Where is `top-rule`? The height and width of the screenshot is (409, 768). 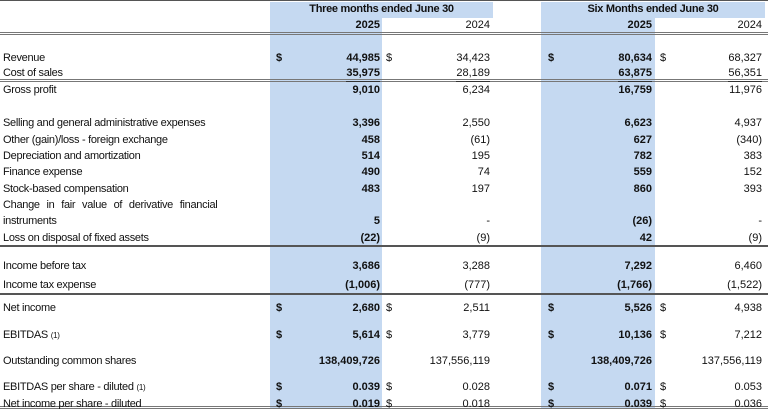
top-rule is located at coordinates (384, 0).